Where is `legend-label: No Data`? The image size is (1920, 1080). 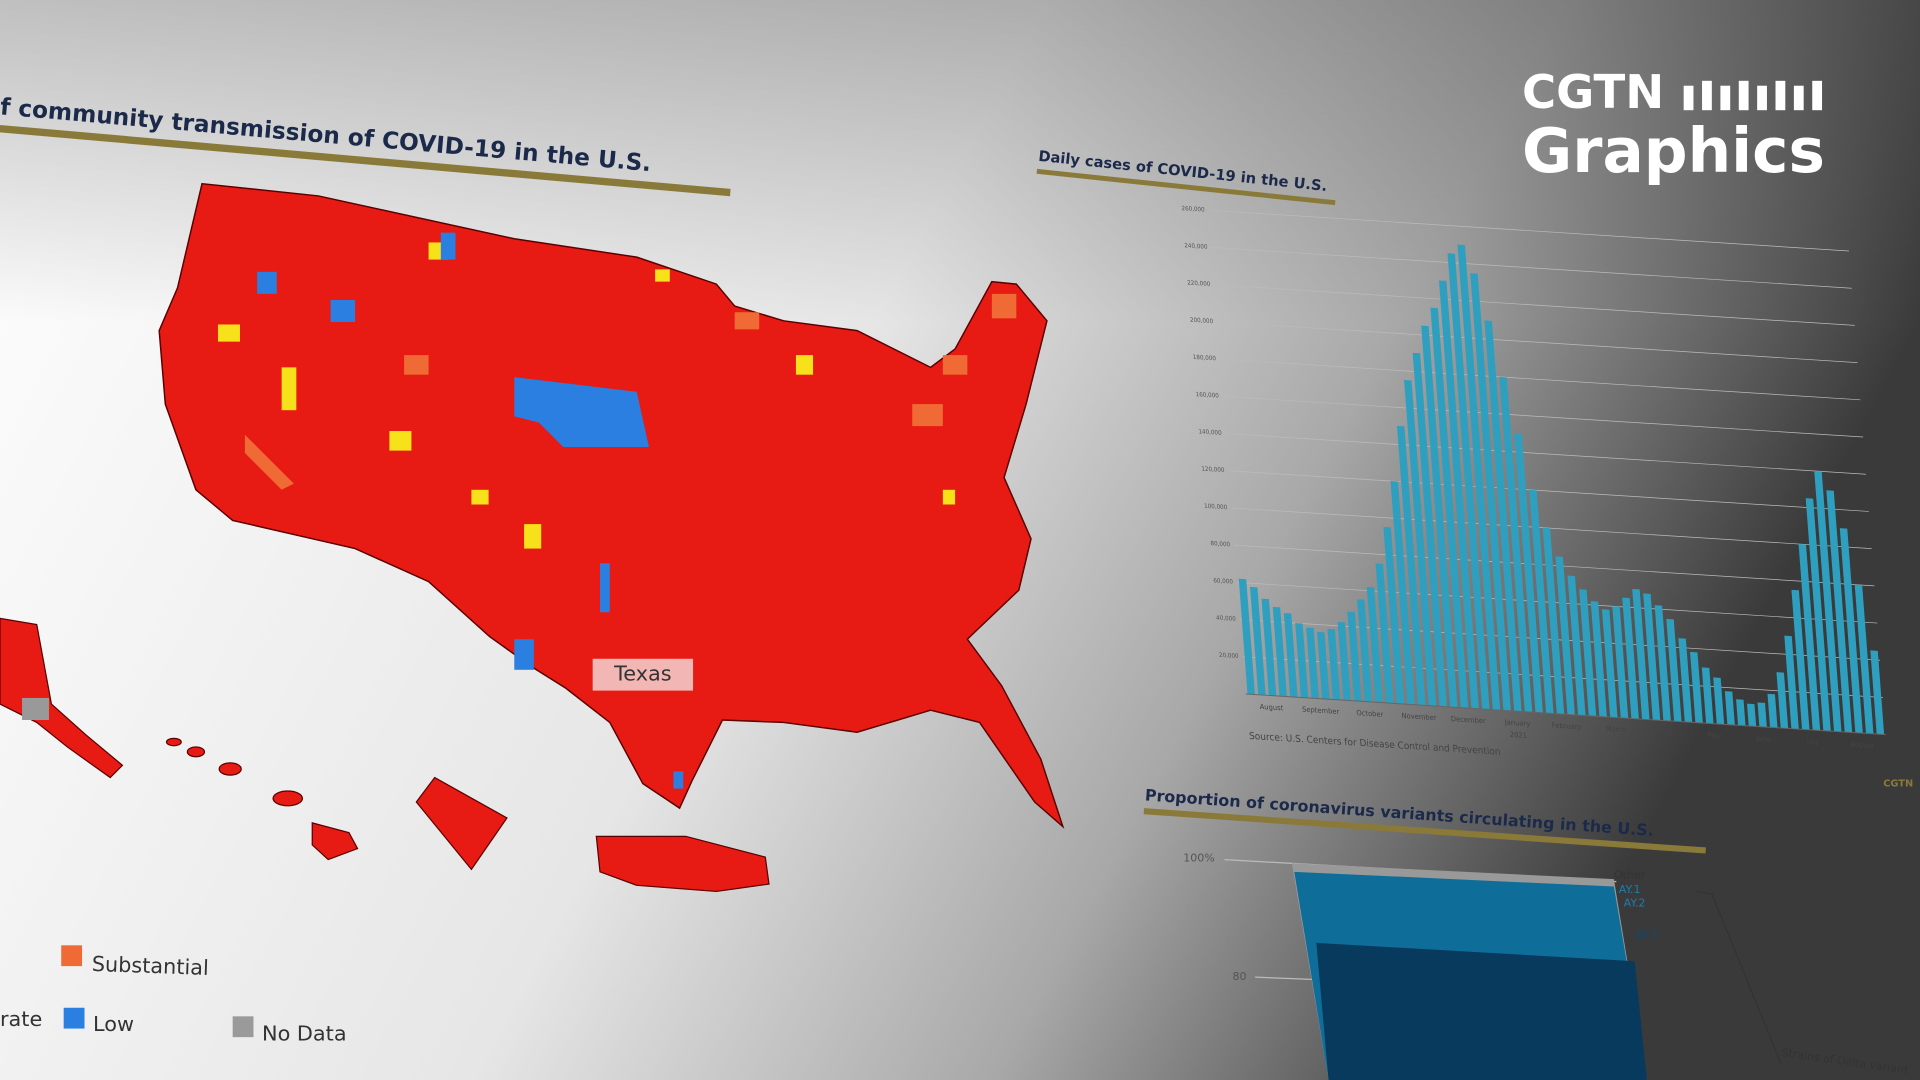
legend-label: No Data is located at coordinates (304, 1034).